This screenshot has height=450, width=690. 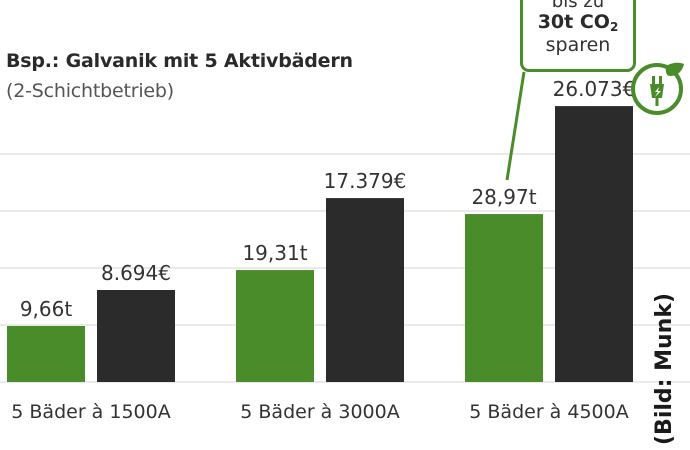 I want to click on eco-plug-leaf-icon, so click(x=657, y=88).